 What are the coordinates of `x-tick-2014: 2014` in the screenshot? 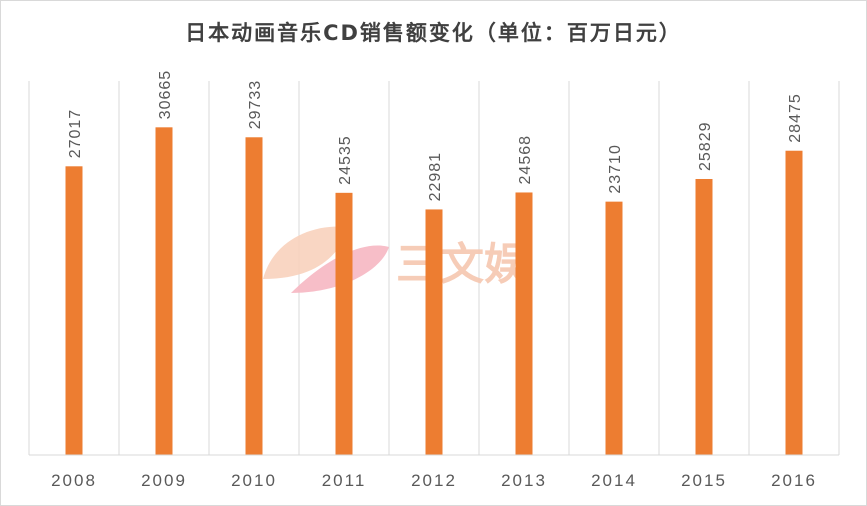 It's located at (614, 480).